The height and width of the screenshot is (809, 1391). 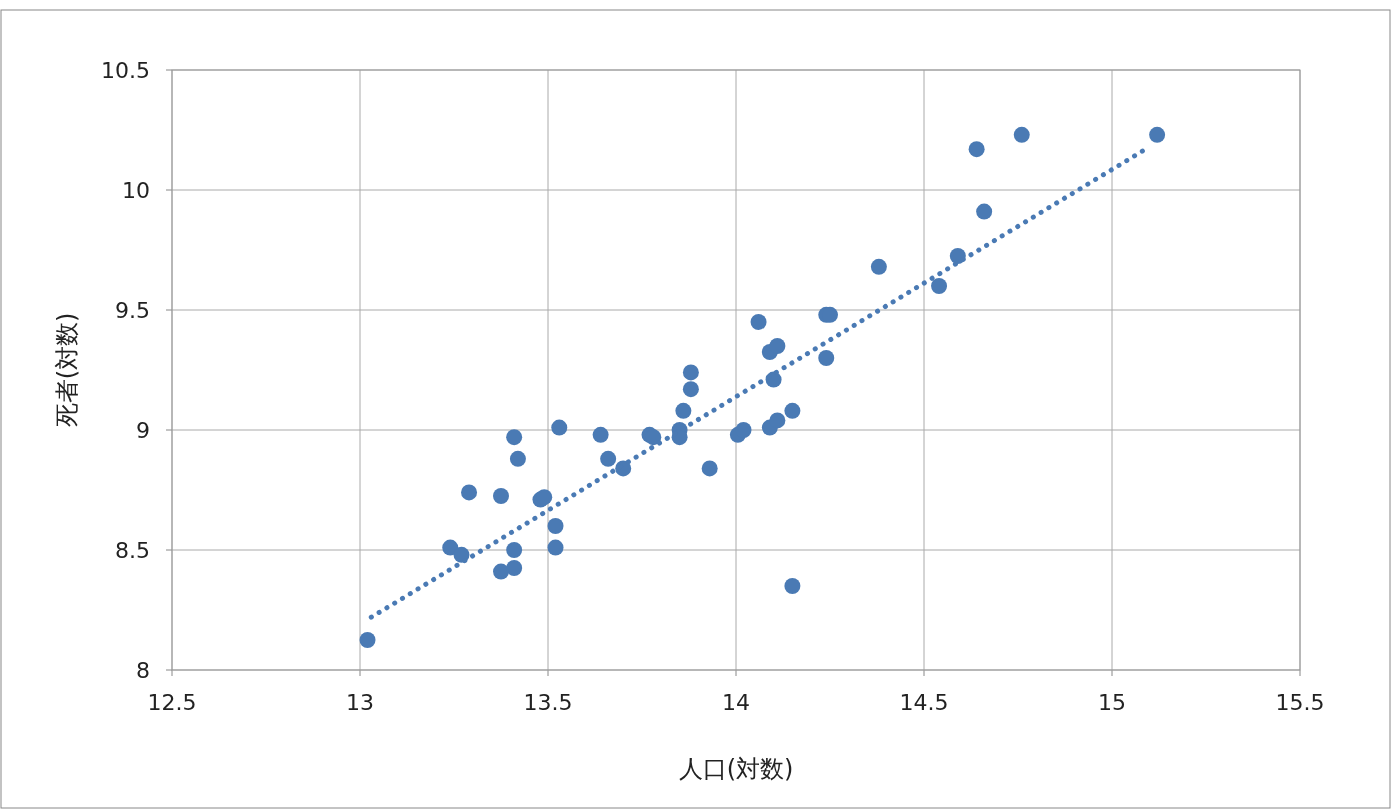 I want to click on x-tick-label: 14, so click(x=736, y=702).